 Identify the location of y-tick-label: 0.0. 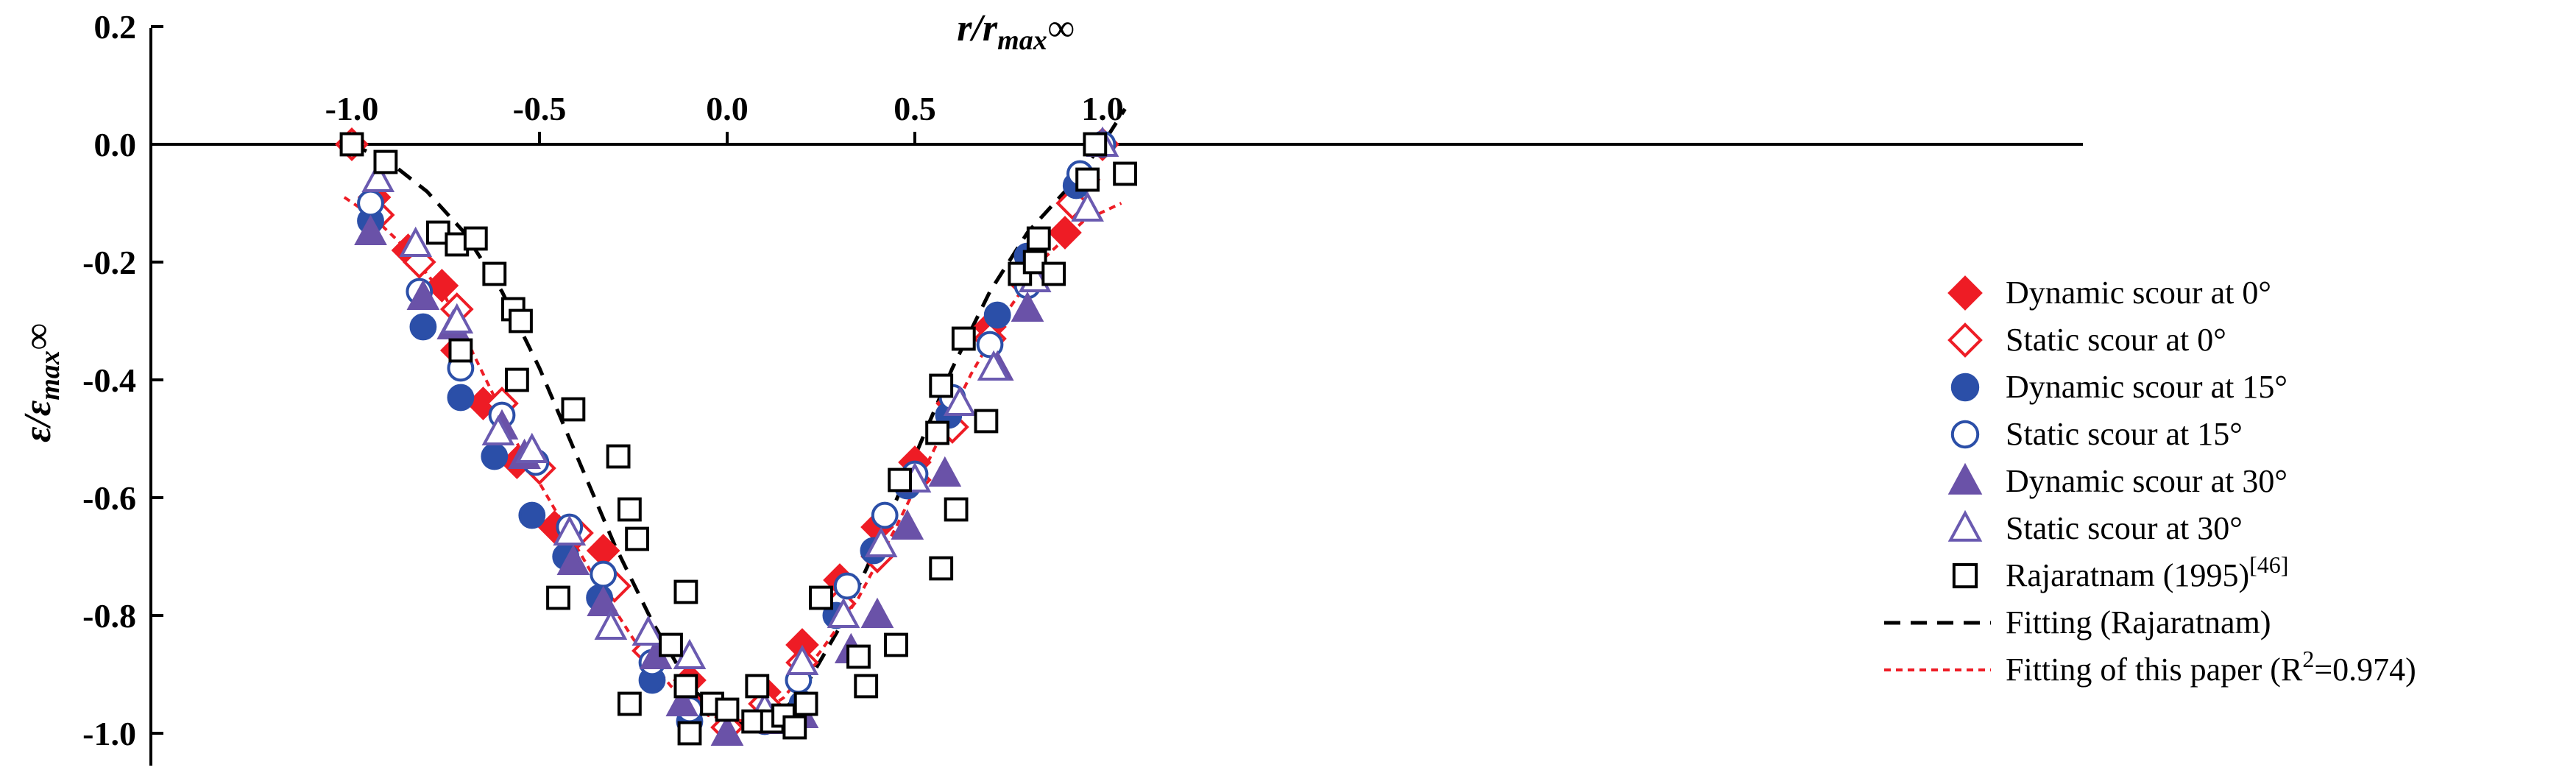
(115, 144).